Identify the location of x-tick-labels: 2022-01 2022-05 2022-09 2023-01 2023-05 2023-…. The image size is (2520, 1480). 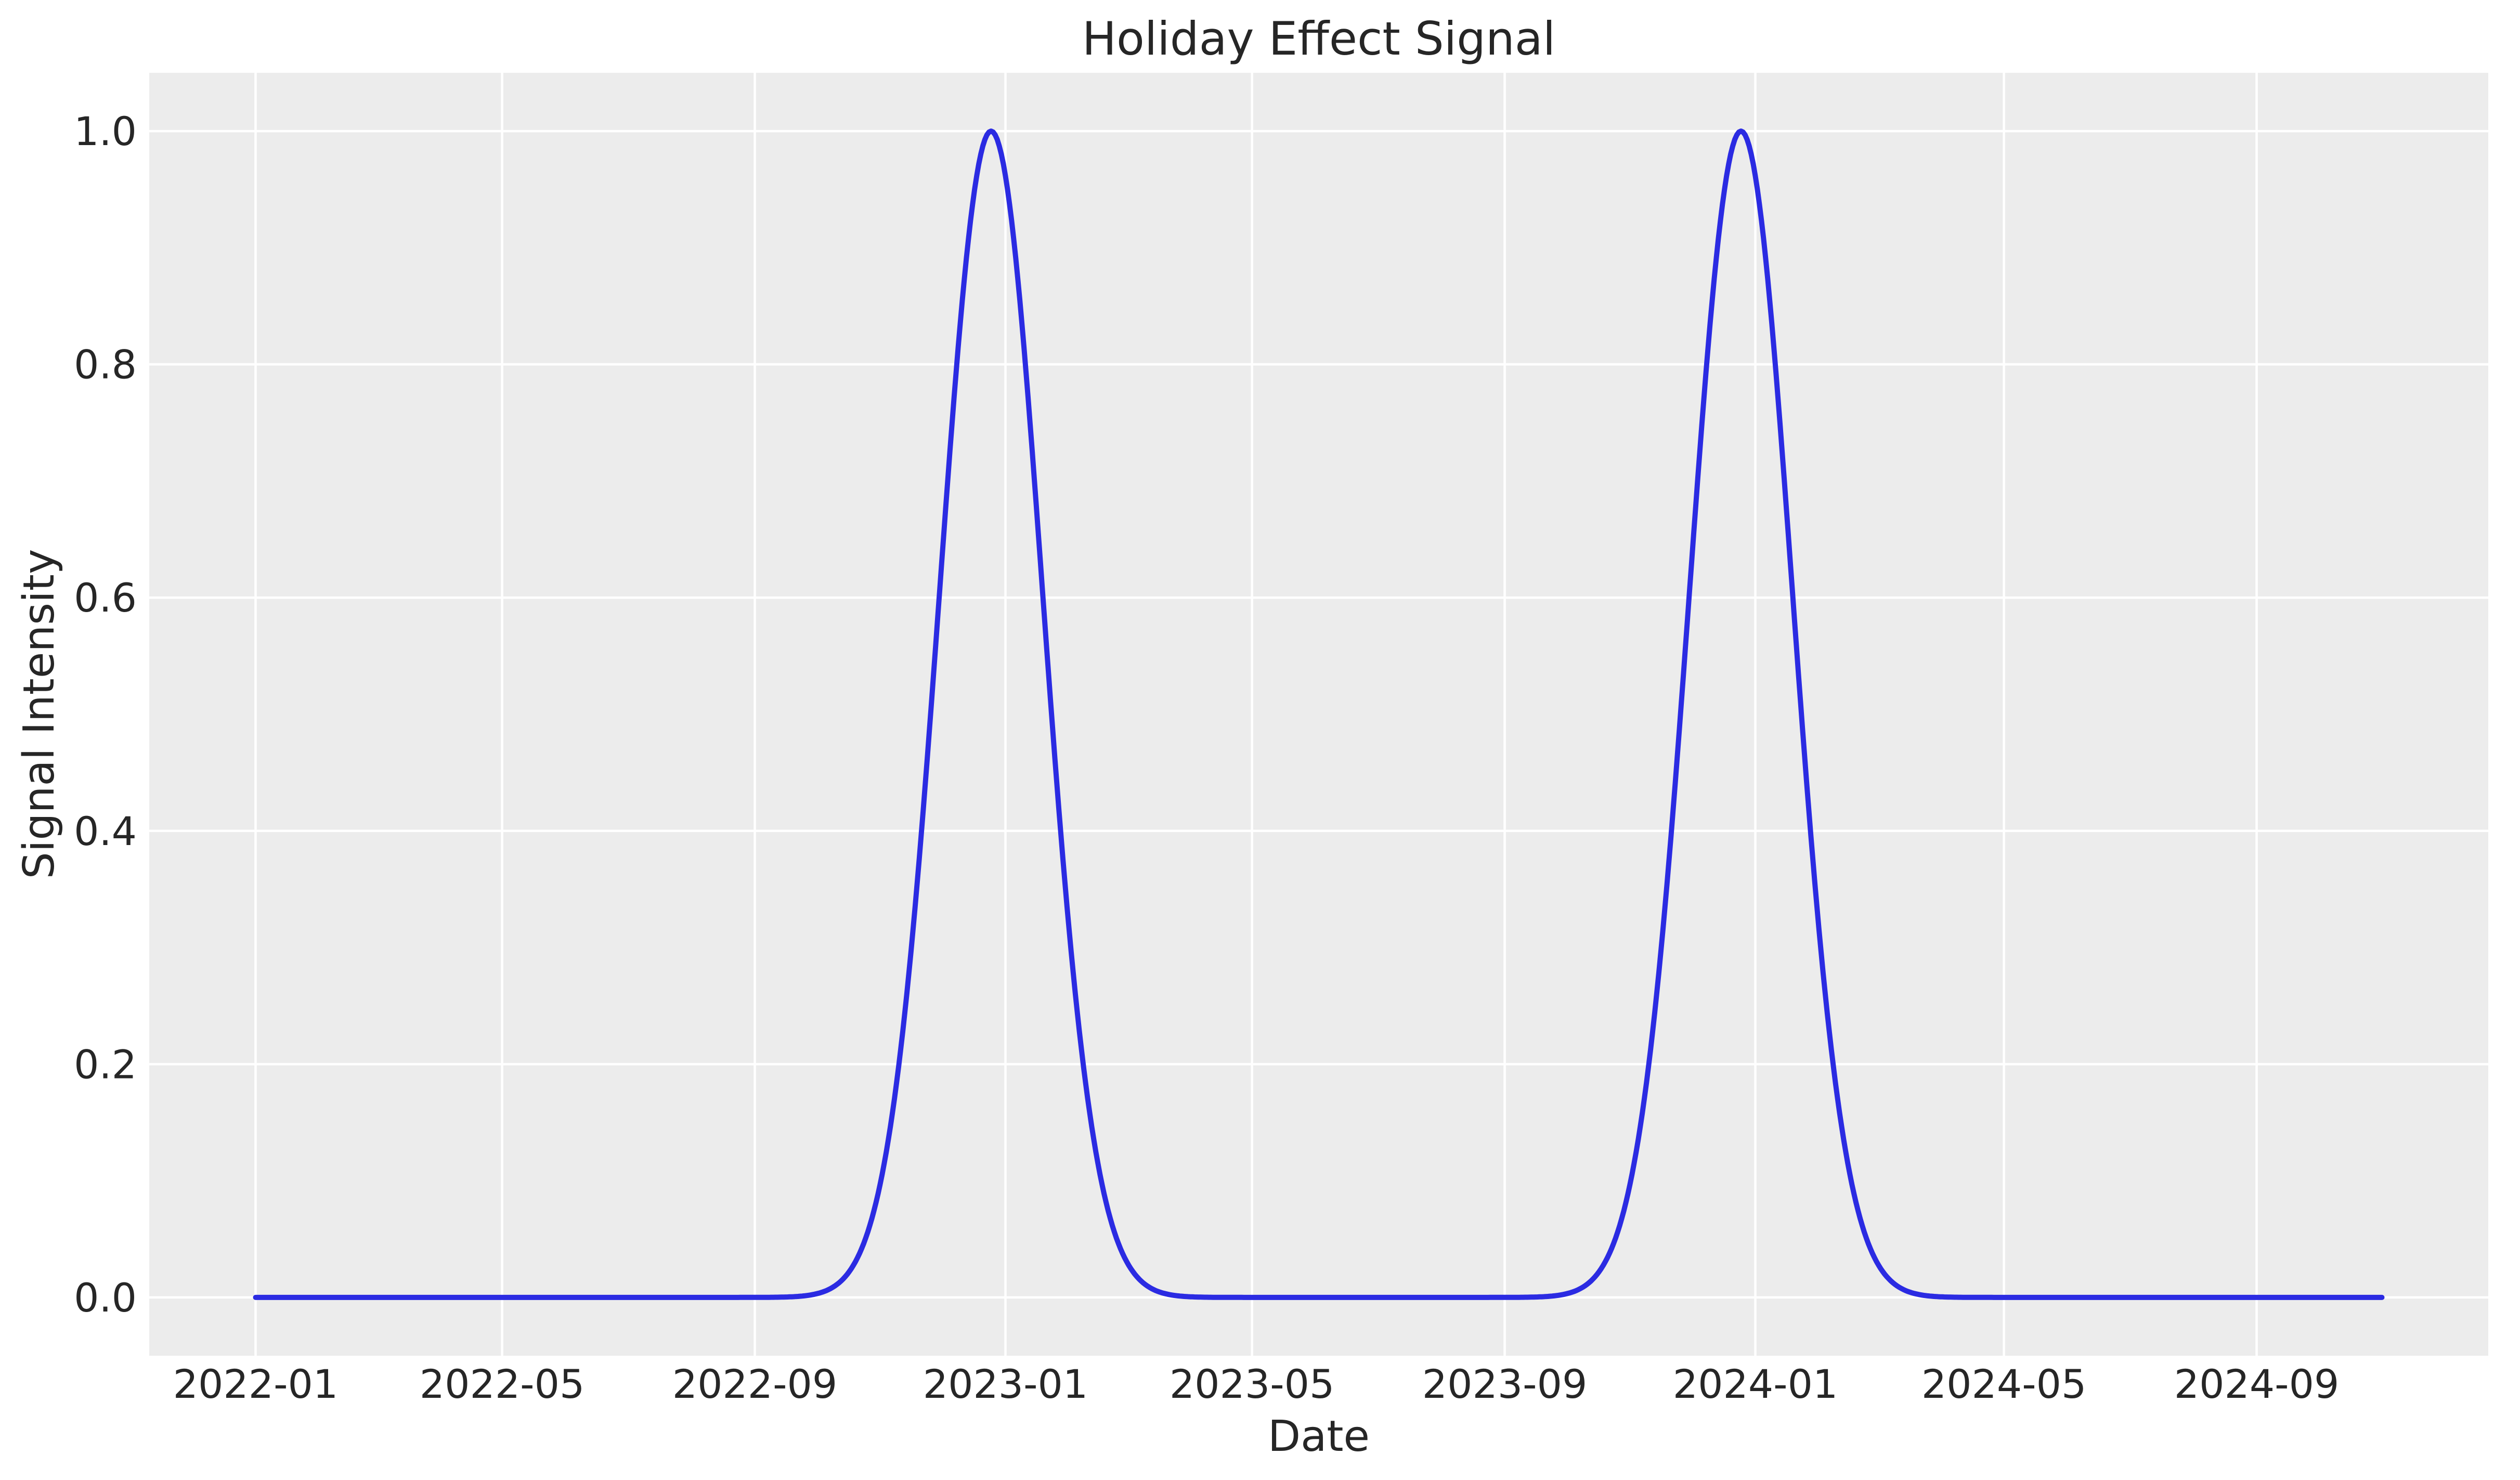
(1256, 1384).